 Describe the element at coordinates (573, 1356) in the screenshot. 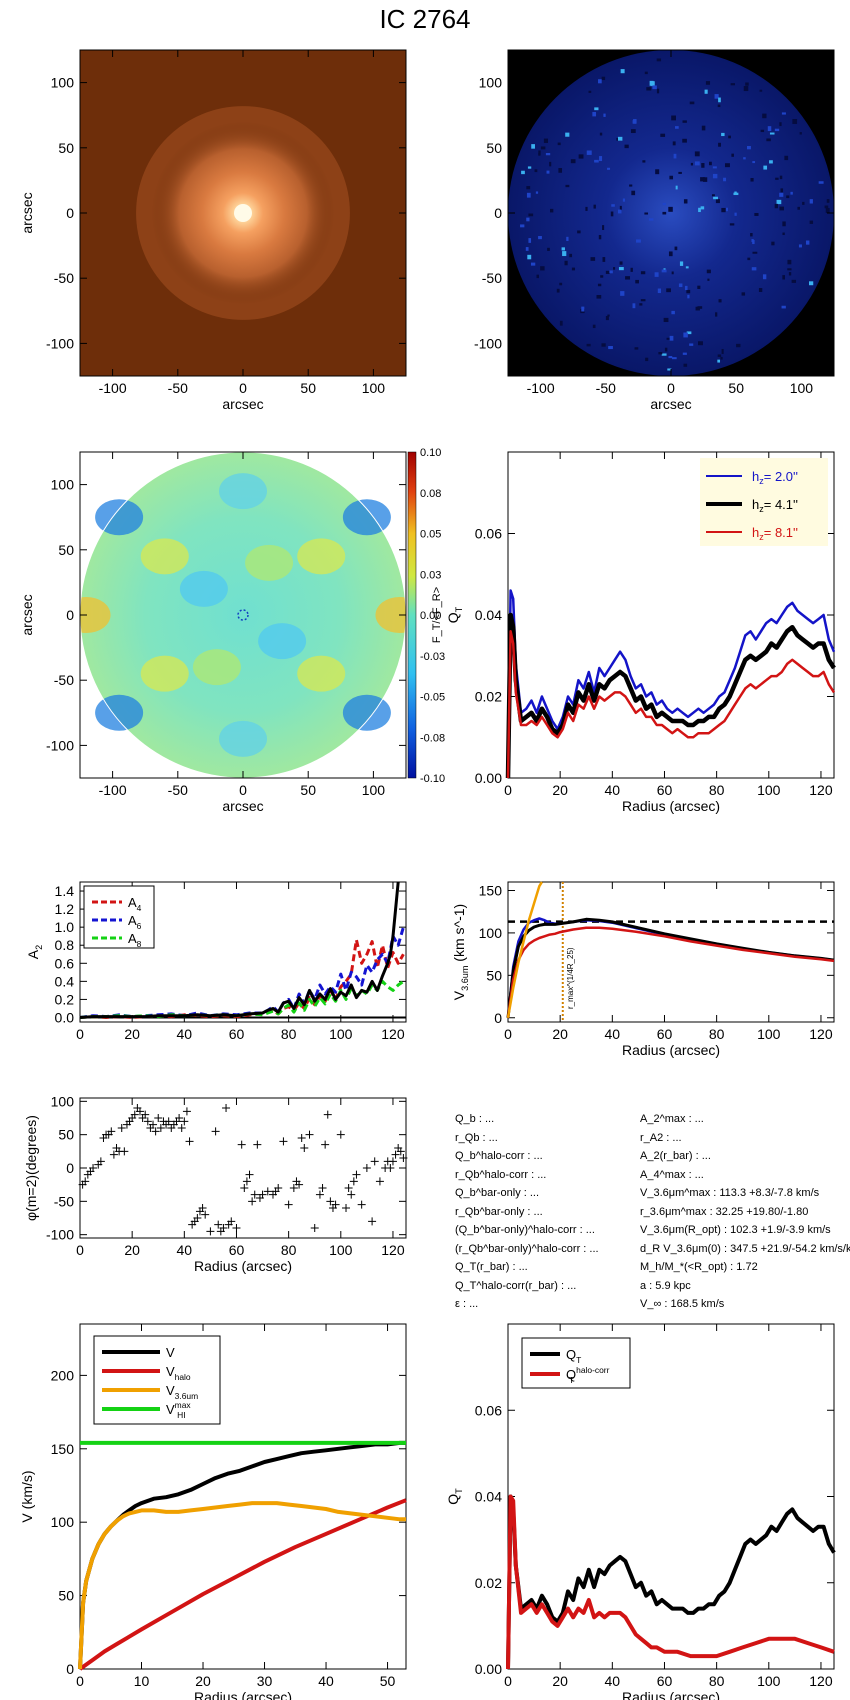

I see `legend-label: QT` at that location.